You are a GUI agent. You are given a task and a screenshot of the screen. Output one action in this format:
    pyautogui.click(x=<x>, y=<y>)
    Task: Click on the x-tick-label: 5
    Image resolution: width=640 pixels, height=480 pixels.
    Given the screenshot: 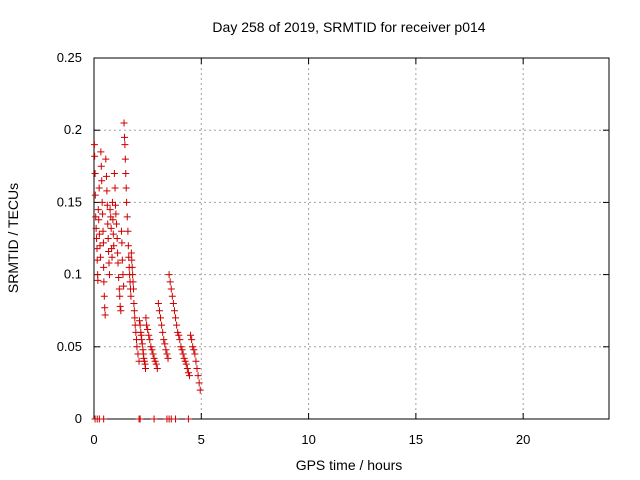 What is the action you would take?
    pyautogui.click(x=201, y=439)
    